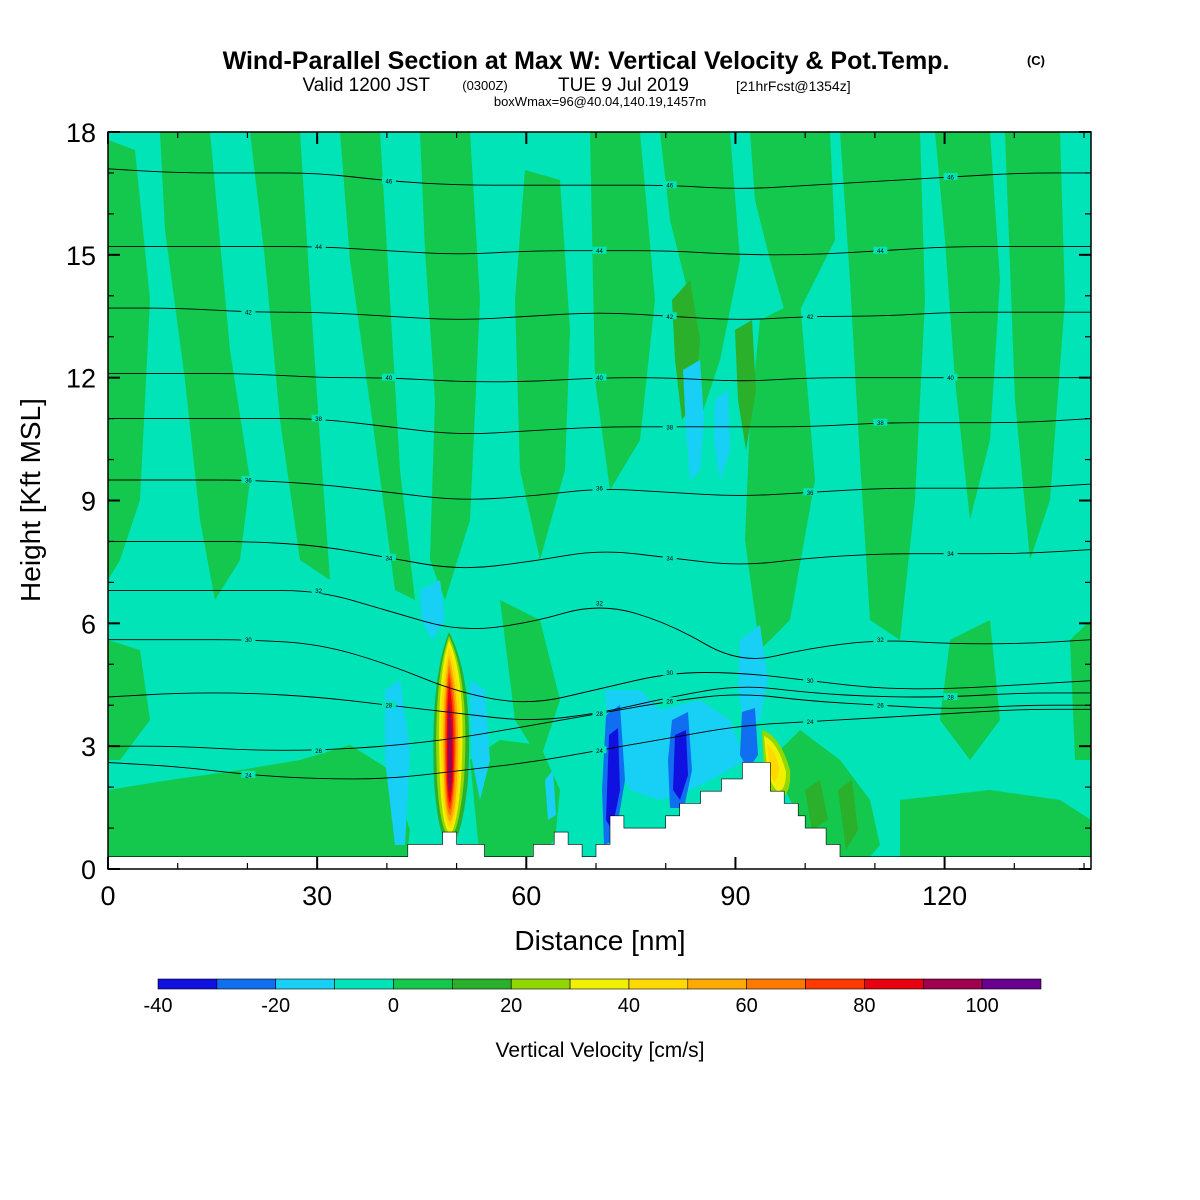 The image size is (1200, 1200). What do you see at coordinates (88, 747) in the screenshot?
I see `y-tick-label: 3` at bounding box center [88, 747].